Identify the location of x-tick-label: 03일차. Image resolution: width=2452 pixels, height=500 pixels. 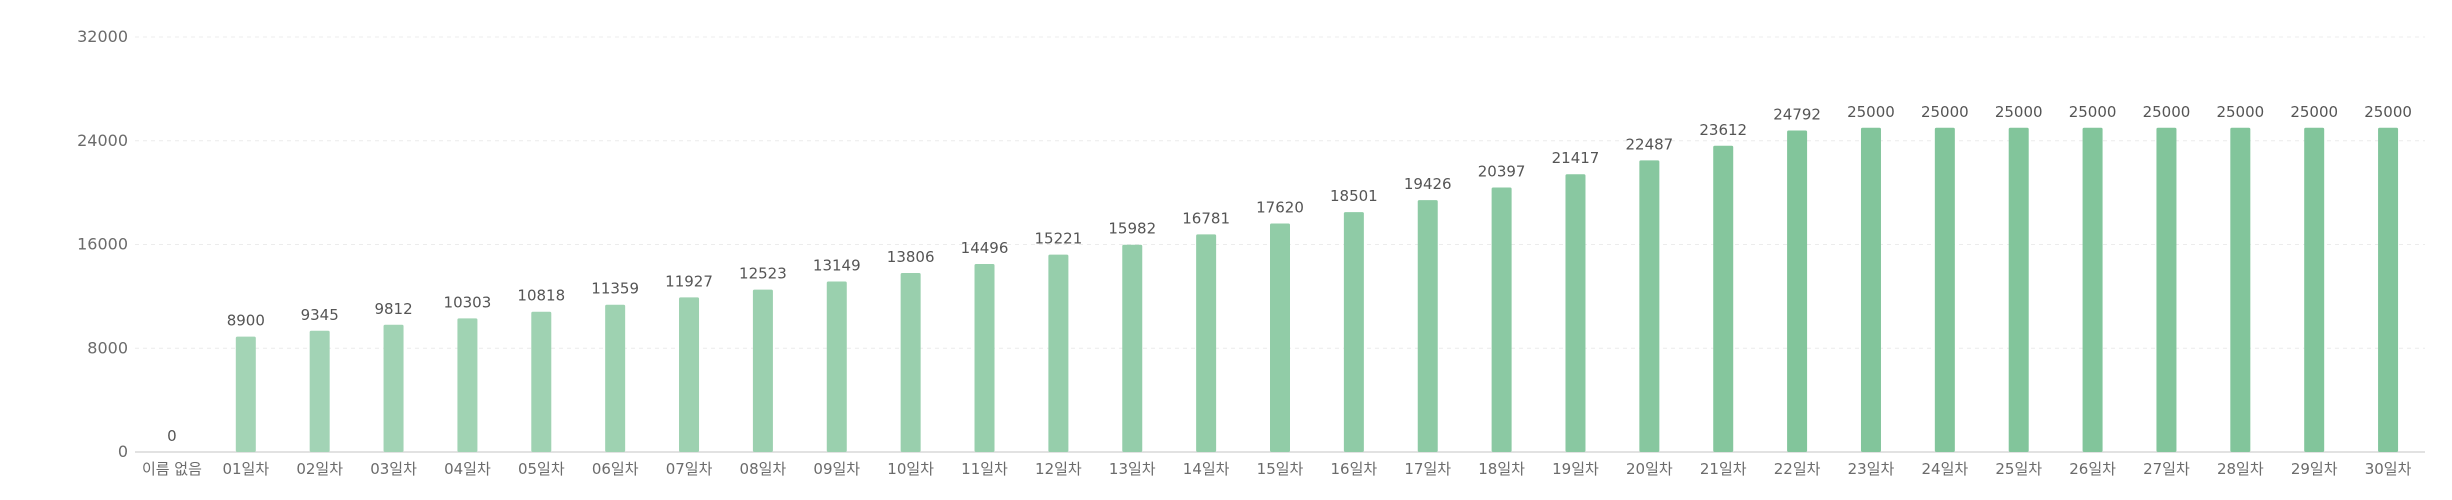
(393, 469).